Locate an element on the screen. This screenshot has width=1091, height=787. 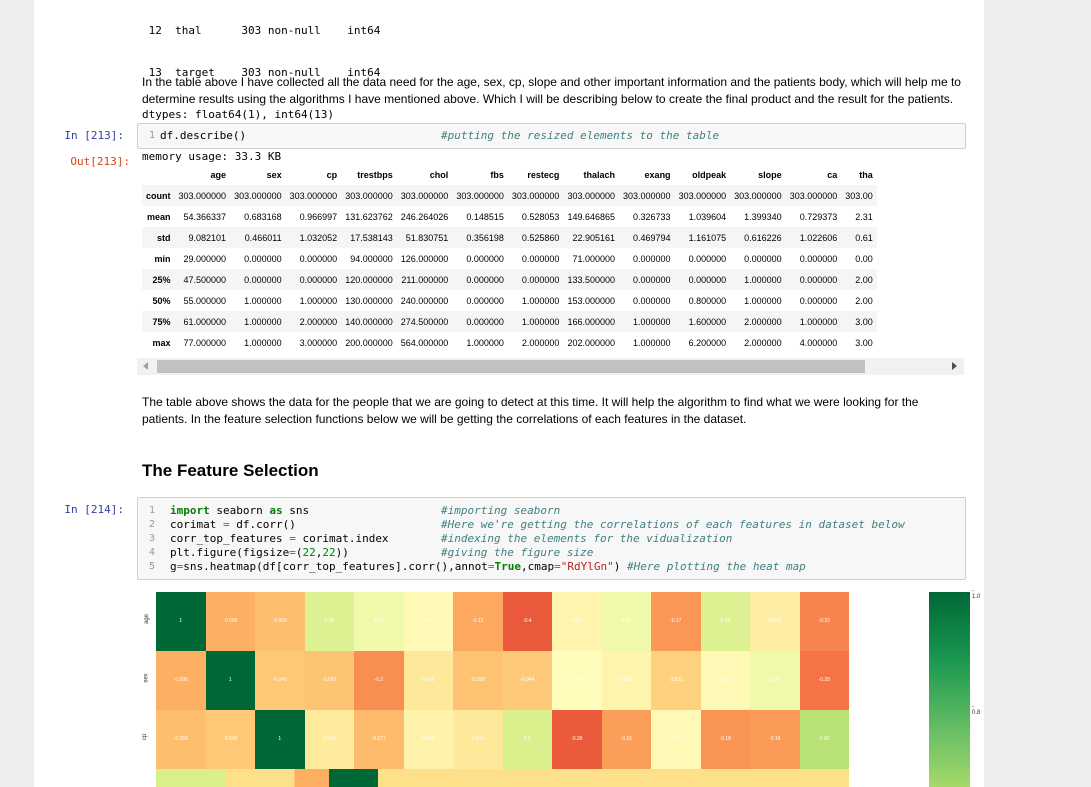
heatmap-partial-row is located at coordinates (502, 778).